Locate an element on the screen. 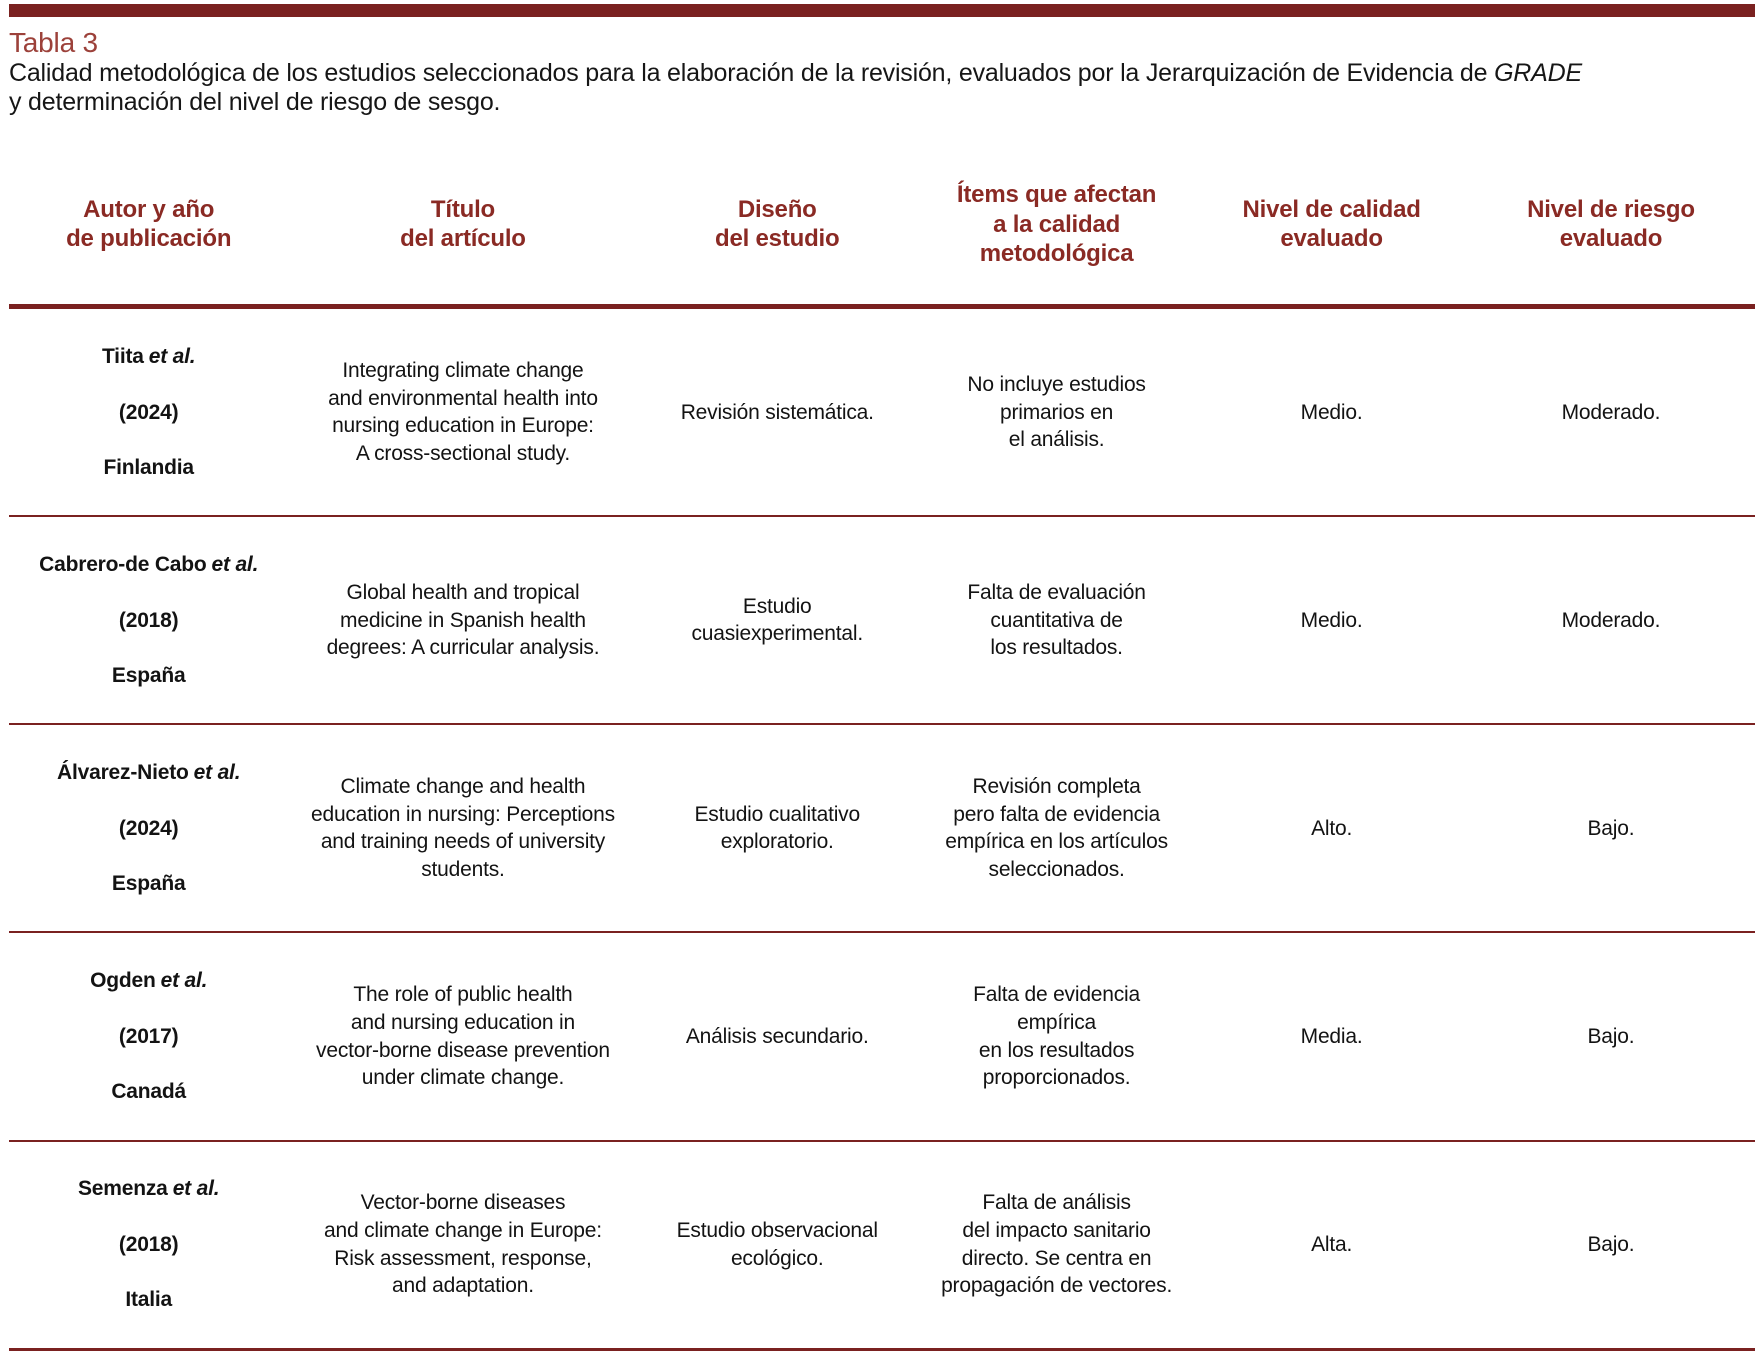 This screenshot has width=1764, height=1351. top-rule is located at coordinates (882, 10).